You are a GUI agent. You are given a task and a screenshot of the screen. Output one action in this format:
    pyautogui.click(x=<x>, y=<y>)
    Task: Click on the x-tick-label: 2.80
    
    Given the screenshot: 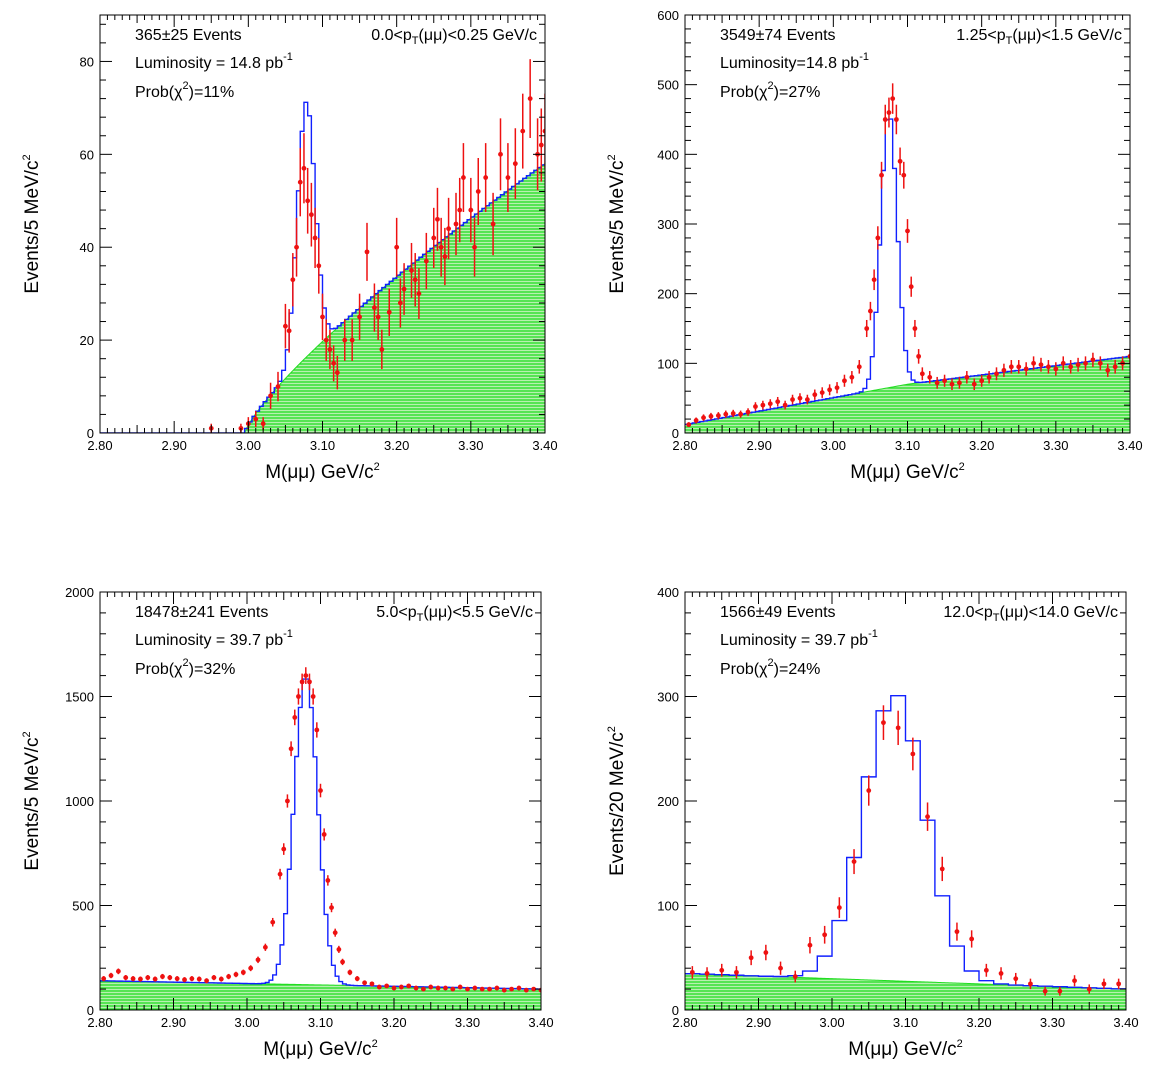 What is the action you would take?
    pyautogui.click(x=684, y=445)
    